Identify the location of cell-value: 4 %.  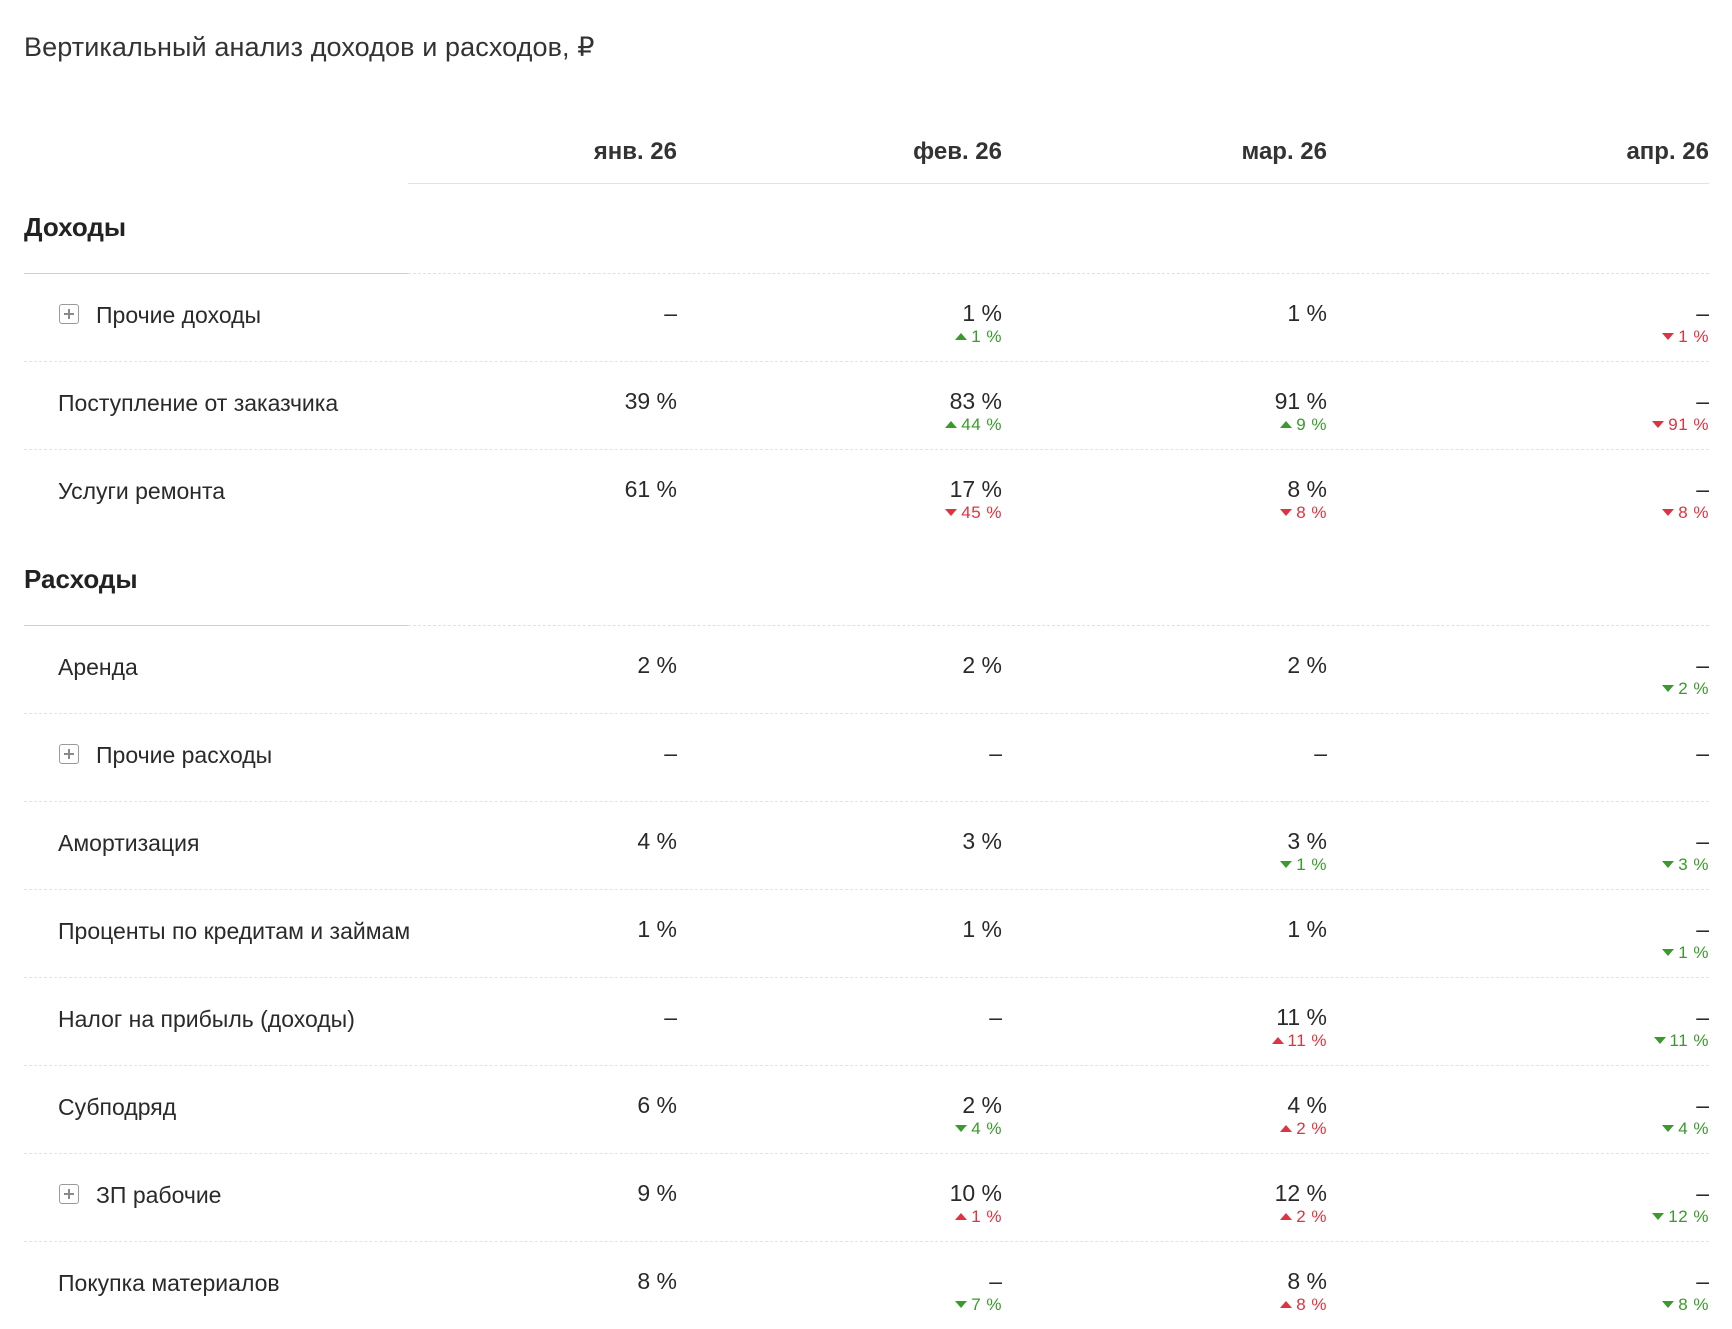
(1307, 1105).